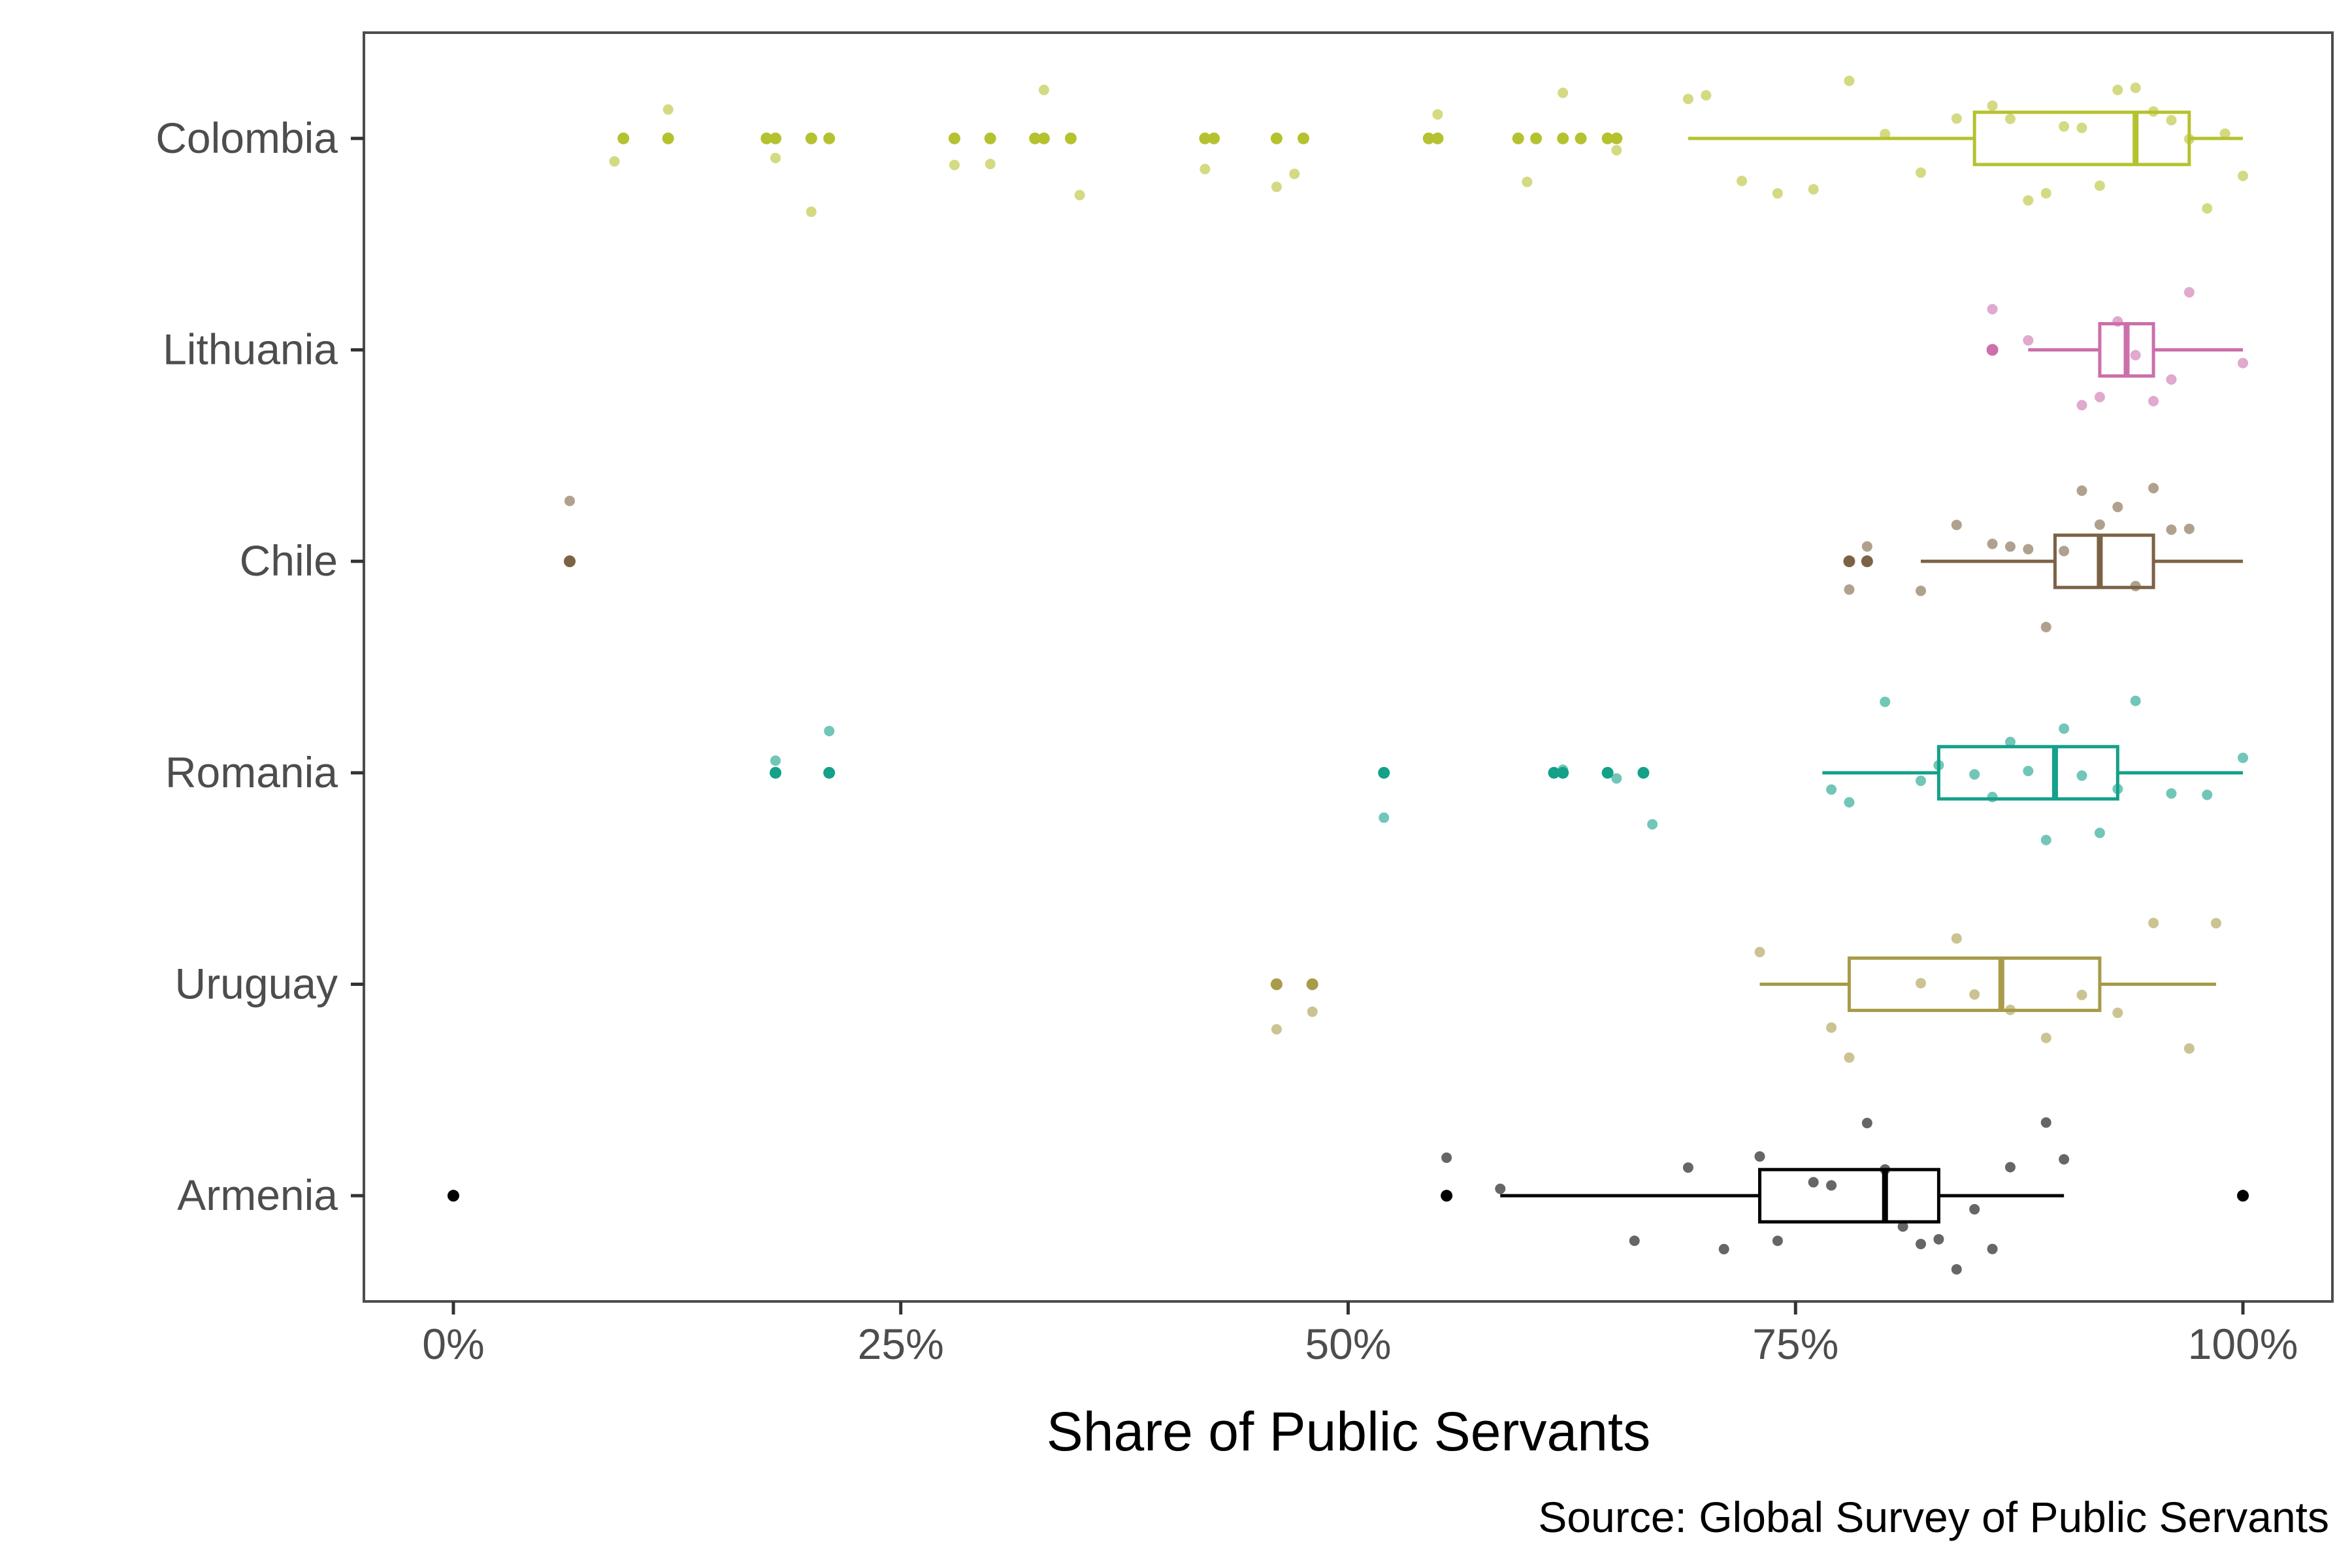  What do you see at coordinates (2243, 1344) in the screenshot?
I see `x-tick-label: 100%` at bounding box center [2243, 1344].